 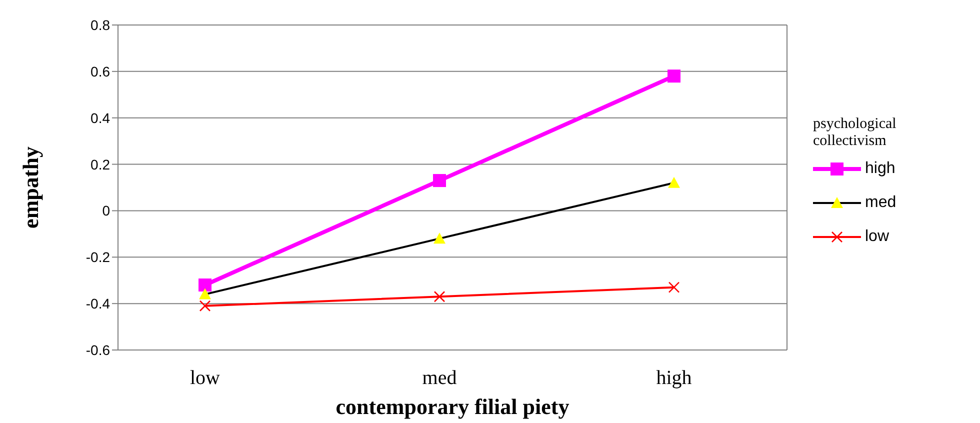 What do you see at coordinates (100, 118) in the screenshot?
I see `y-tick-label: 0.4` at bounding box center [100, 118].